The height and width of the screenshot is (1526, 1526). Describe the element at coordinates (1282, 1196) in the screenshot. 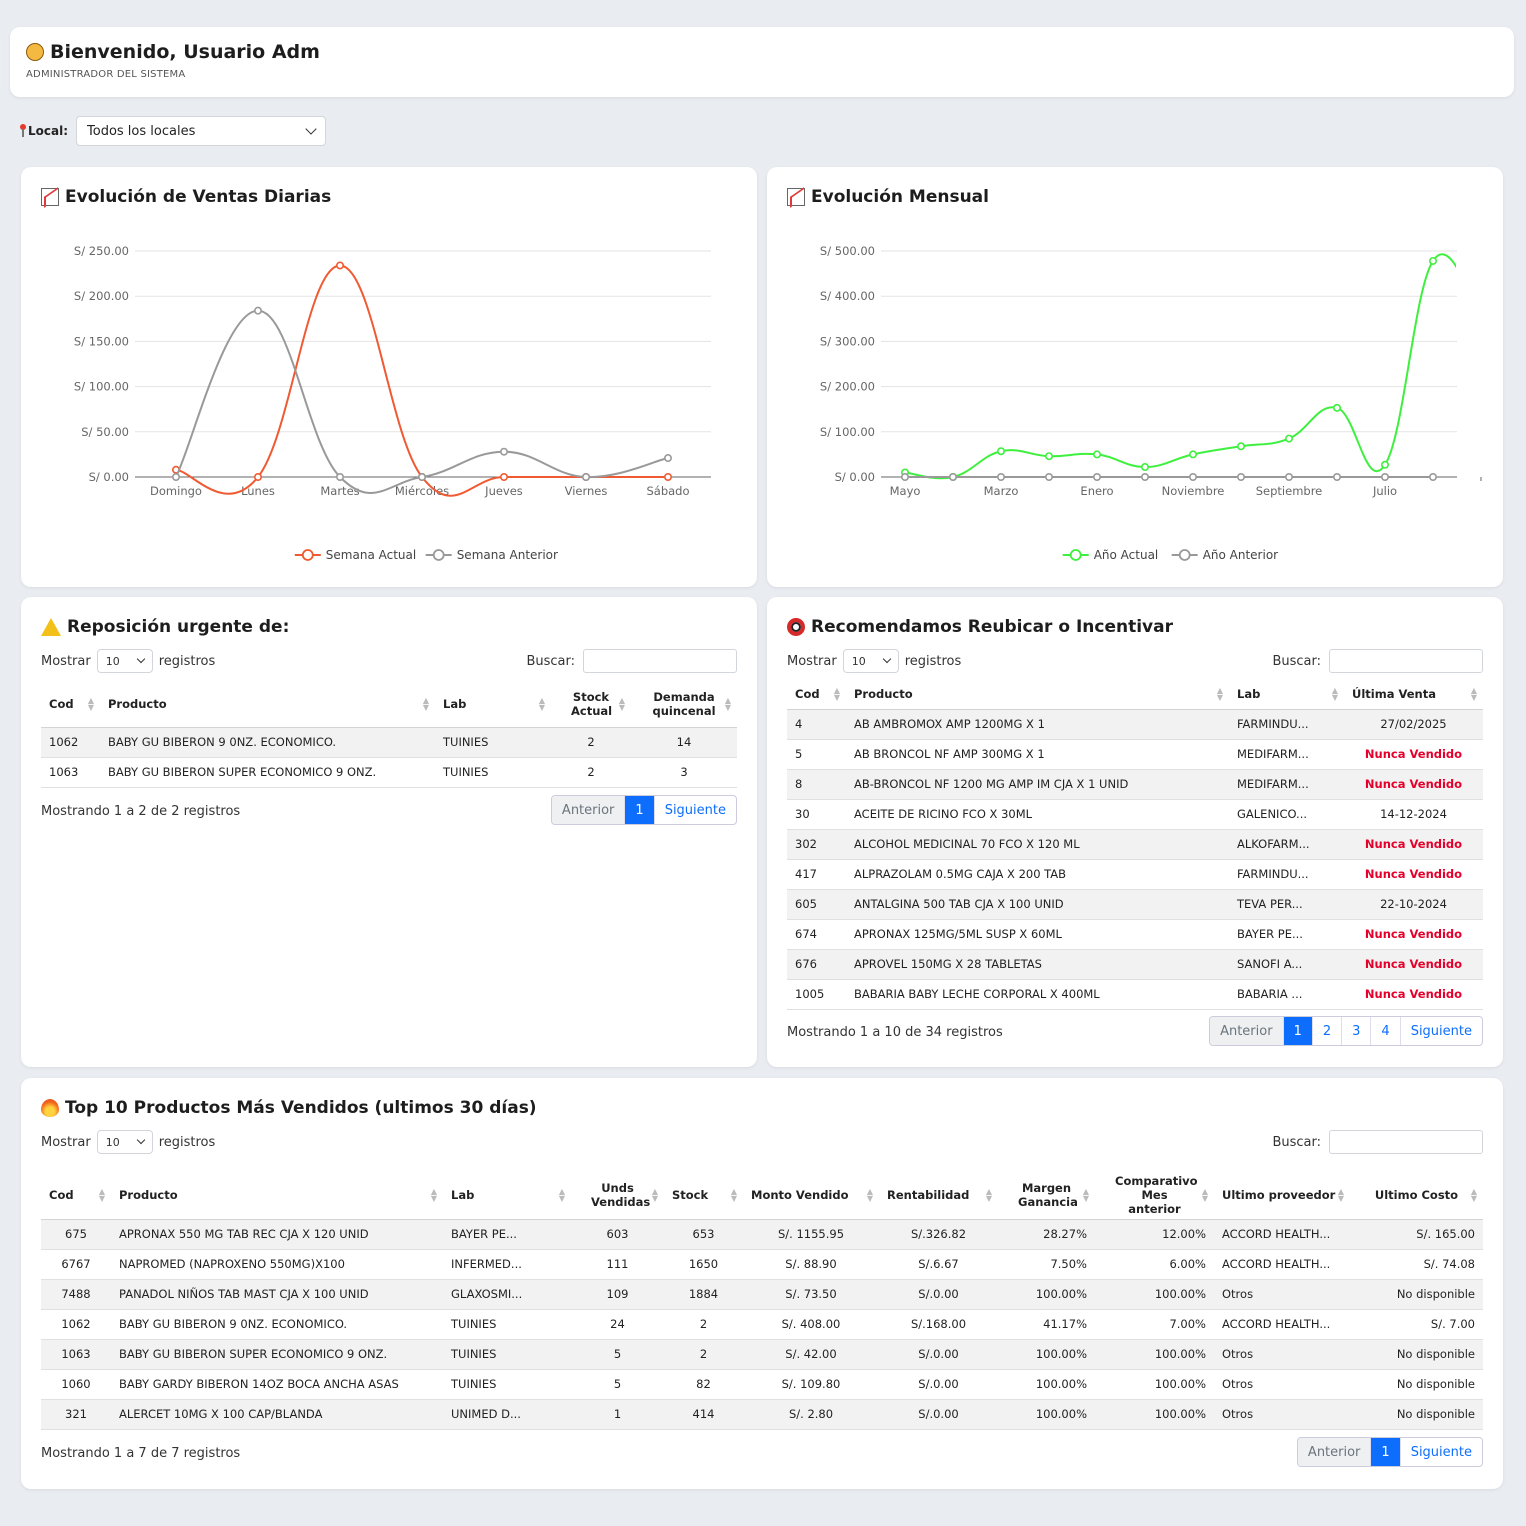

I see `col-header-ultimo-proveedor: Ultimo proveedor ▲ ▼` at that location.